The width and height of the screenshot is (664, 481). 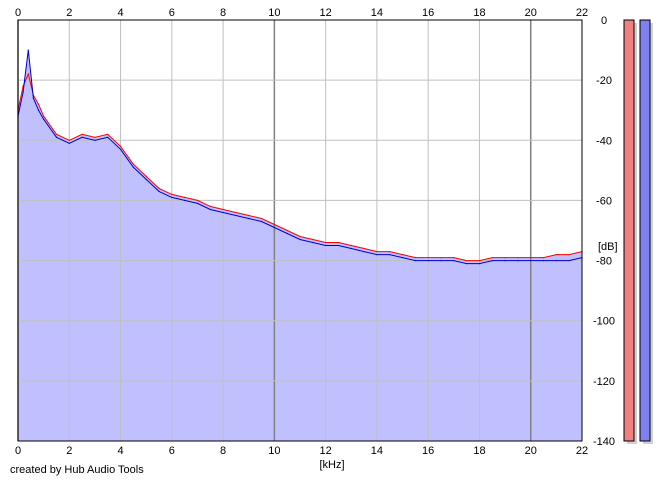 I want to click on x-tick-label-top-7: 14, so click(x=377, y=13).